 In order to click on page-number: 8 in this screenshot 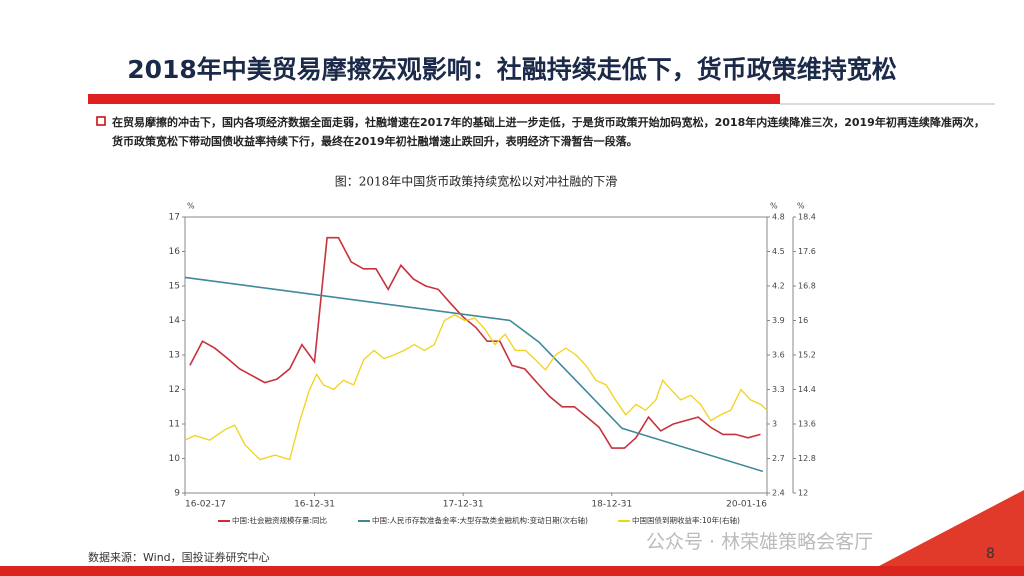, I will do `click(990, 554)`.